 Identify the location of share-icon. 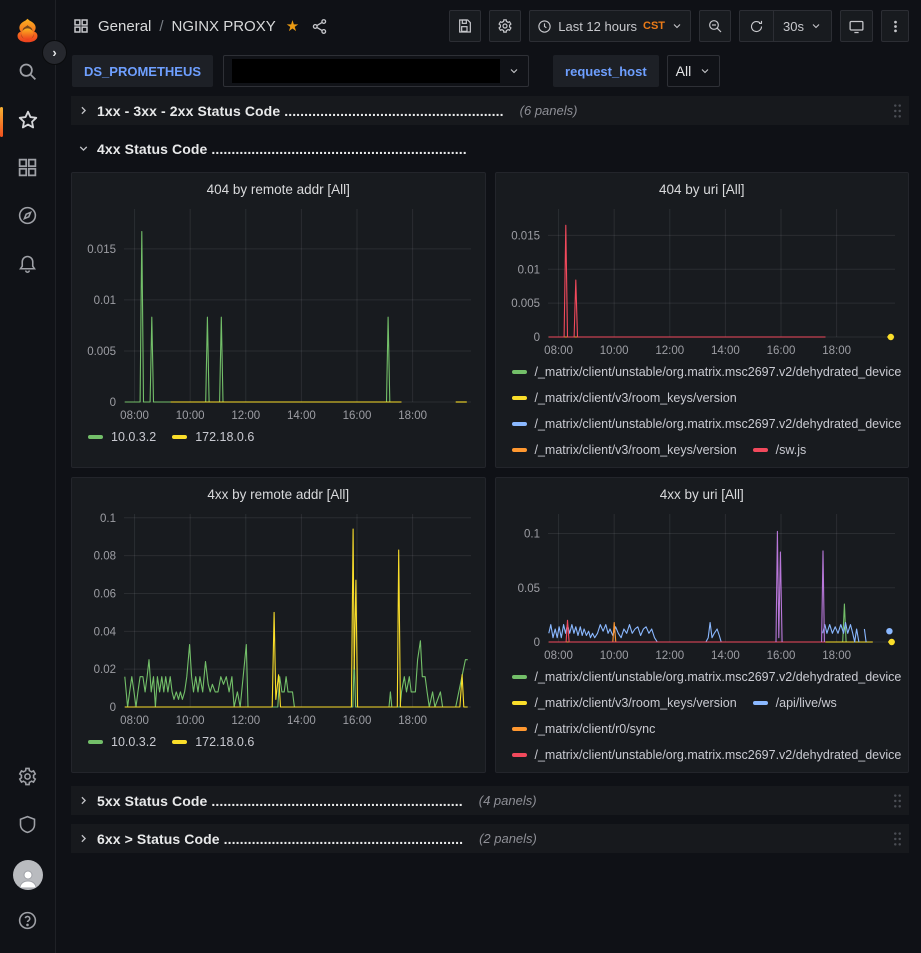
(319, 26).